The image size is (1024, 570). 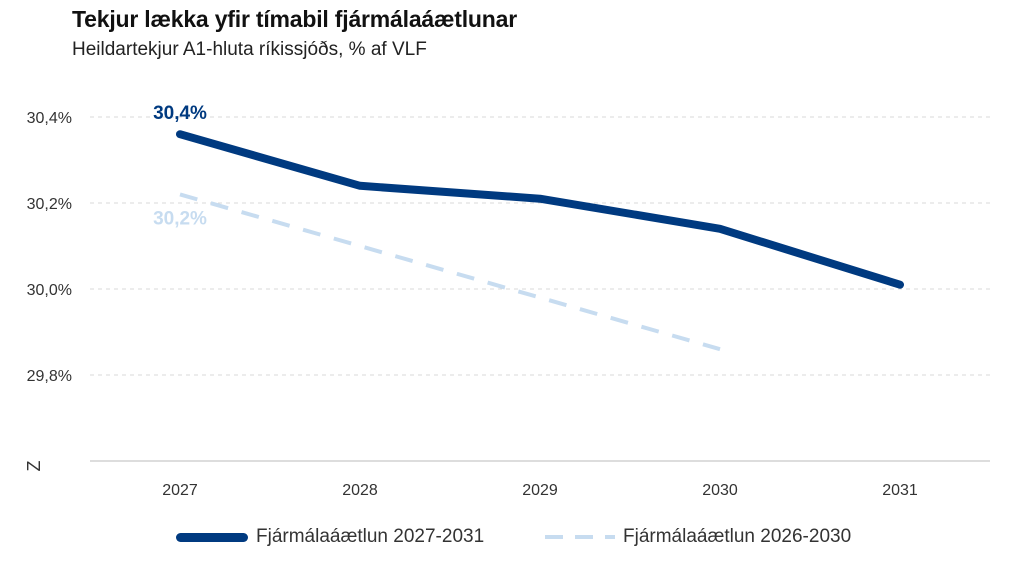 I want to click on y-tick-label: 29,8%, so click(x=49, y=376).